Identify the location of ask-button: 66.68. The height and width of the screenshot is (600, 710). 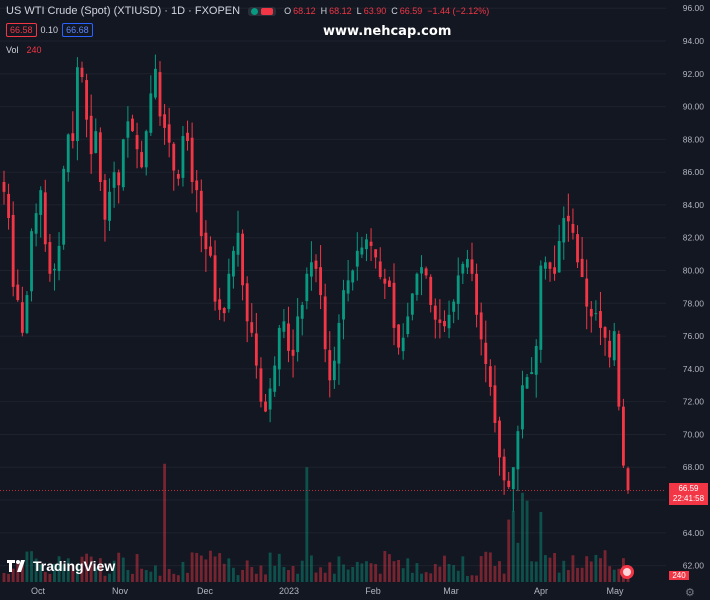
(77, 30).